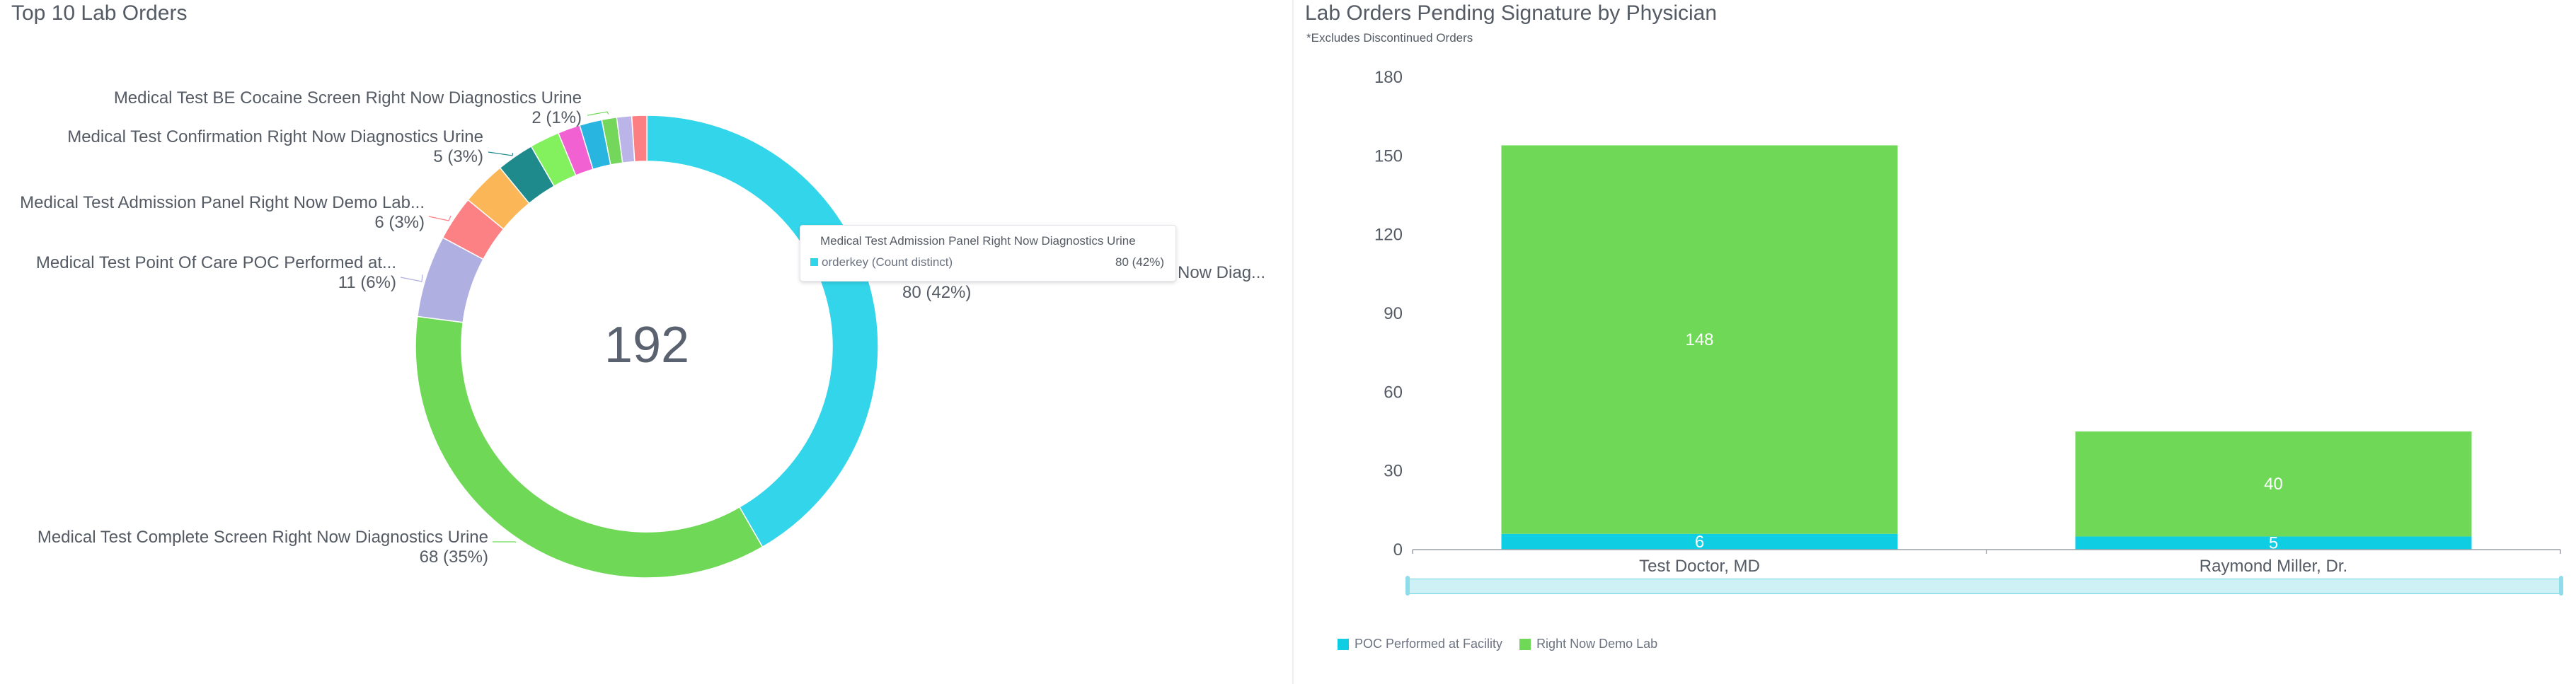 The height and width of the screenshot is (684, 2576). What do you see at coordinates (937, 292) in the screenshot?
I see `slice-label-value: 80 (42%)` at bounding box center [937, 292].